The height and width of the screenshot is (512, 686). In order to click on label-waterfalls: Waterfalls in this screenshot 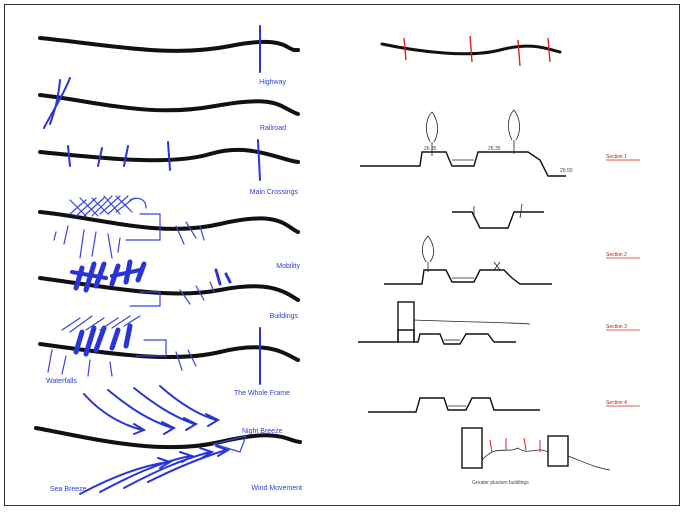, I will do `click(61, 381)`.